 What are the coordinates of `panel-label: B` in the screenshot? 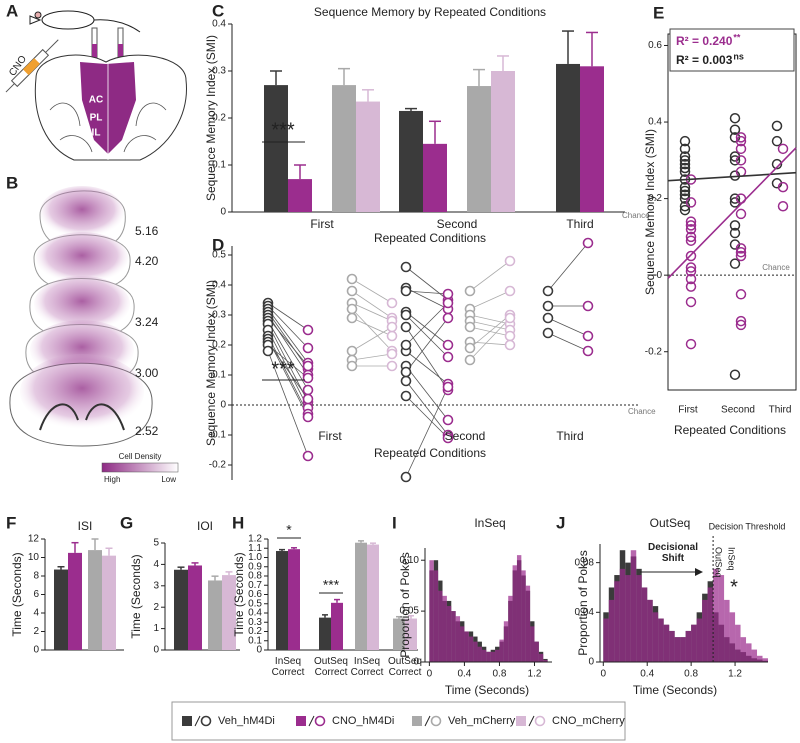 It's located at (12, 182).